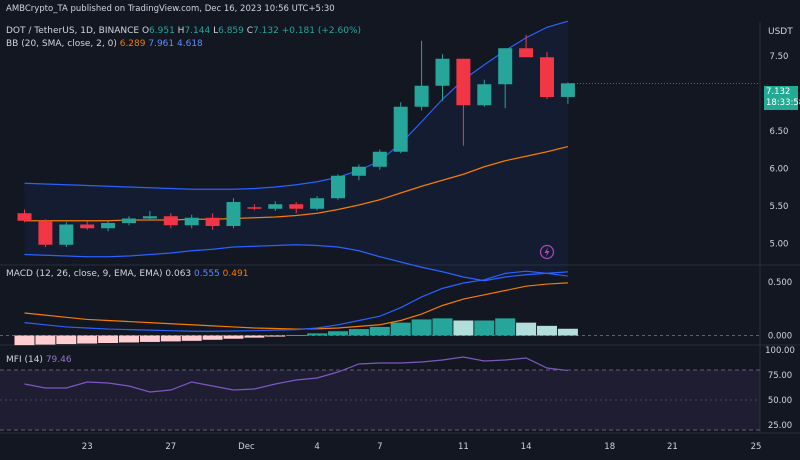 The image size is (800, 460). Describe the element at coordinates (779, 132) in the screenshot. I see `price-tick-label: 6.50` at that location.